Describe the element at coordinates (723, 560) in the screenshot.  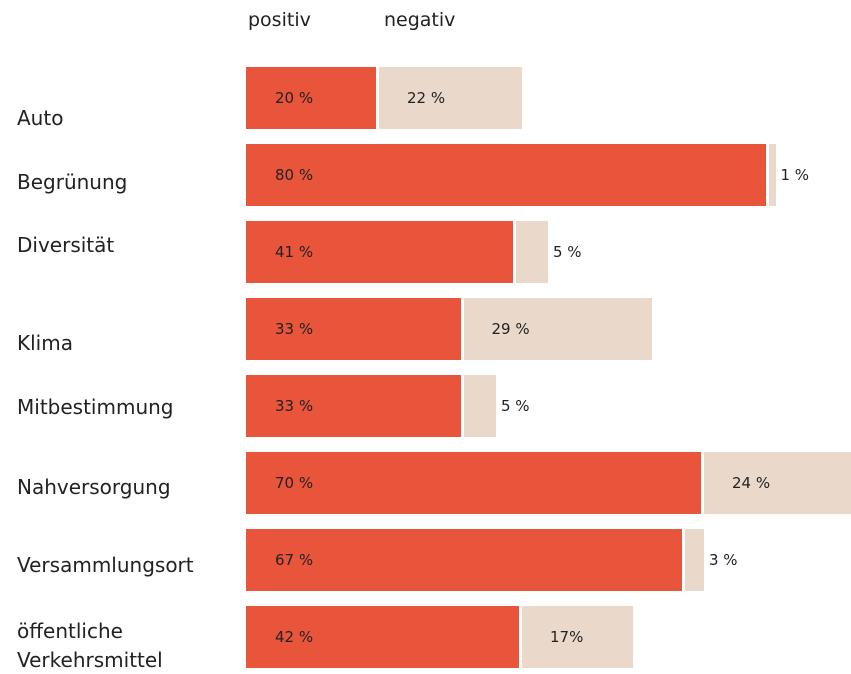
I see `value-label: 3 %` at that location.